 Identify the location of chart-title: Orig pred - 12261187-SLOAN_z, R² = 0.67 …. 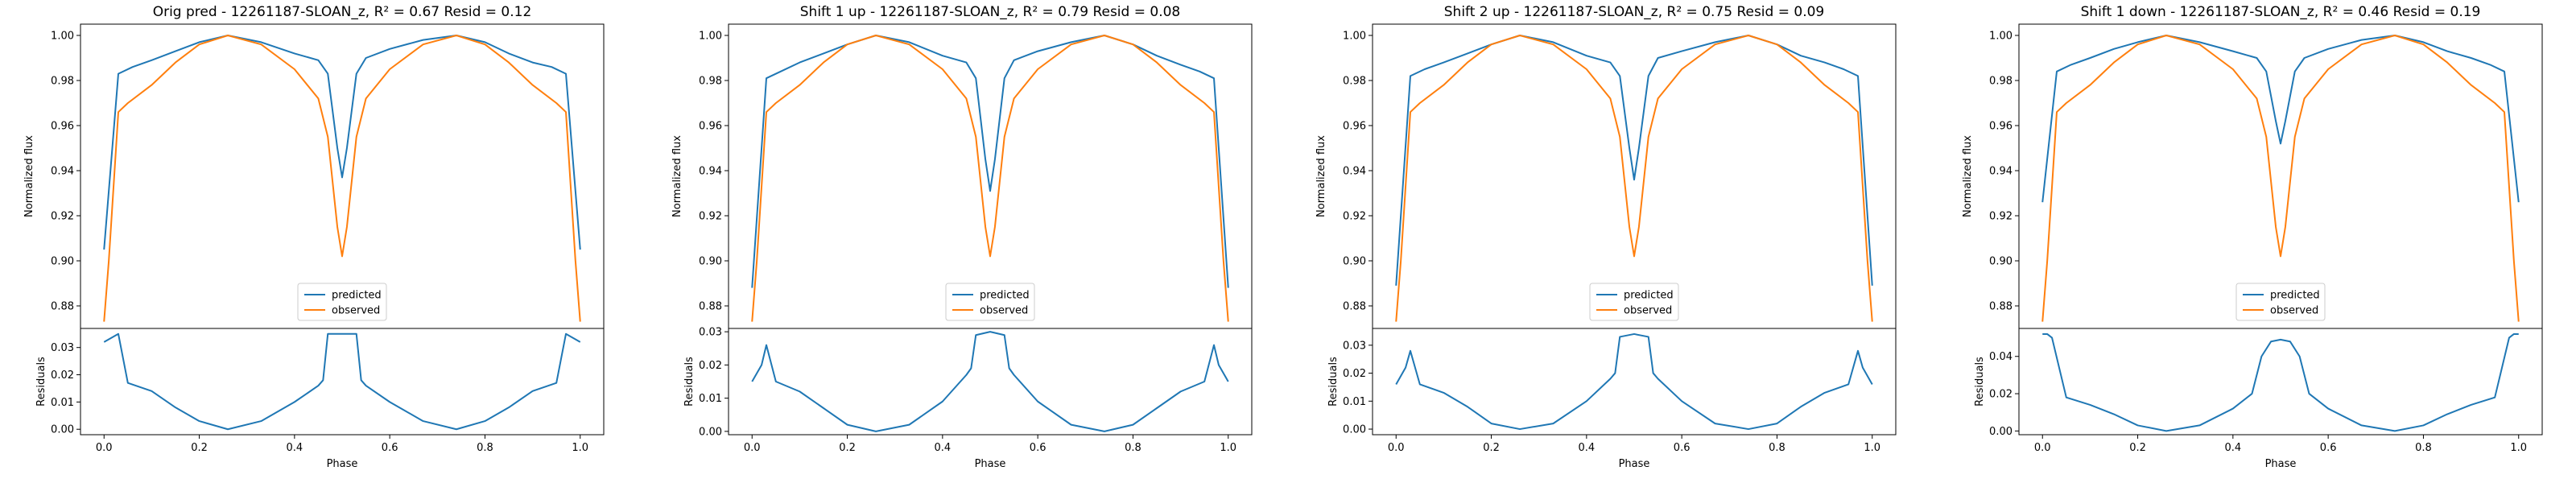
(342, 12).